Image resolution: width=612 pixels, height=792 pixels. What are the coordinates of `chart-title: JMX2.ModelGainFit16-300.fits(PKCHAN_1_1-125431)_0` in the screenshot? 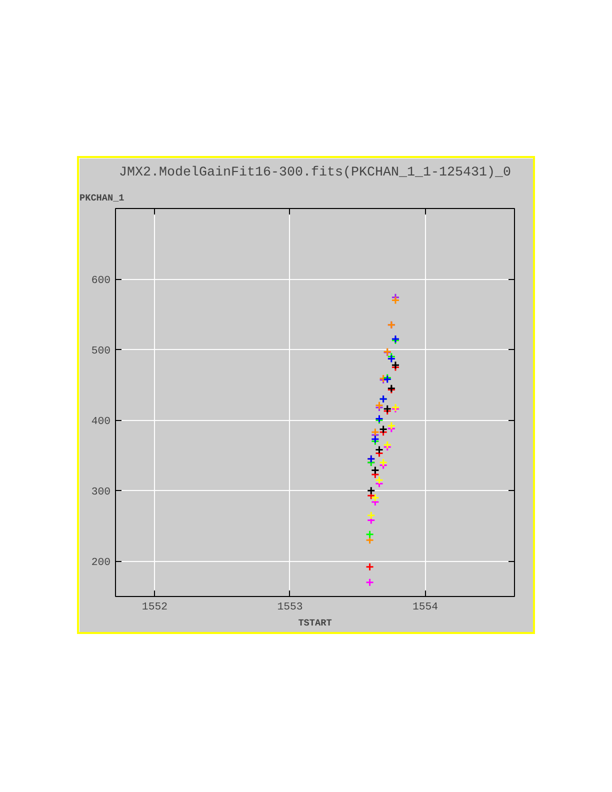 It's located at (315, 173).